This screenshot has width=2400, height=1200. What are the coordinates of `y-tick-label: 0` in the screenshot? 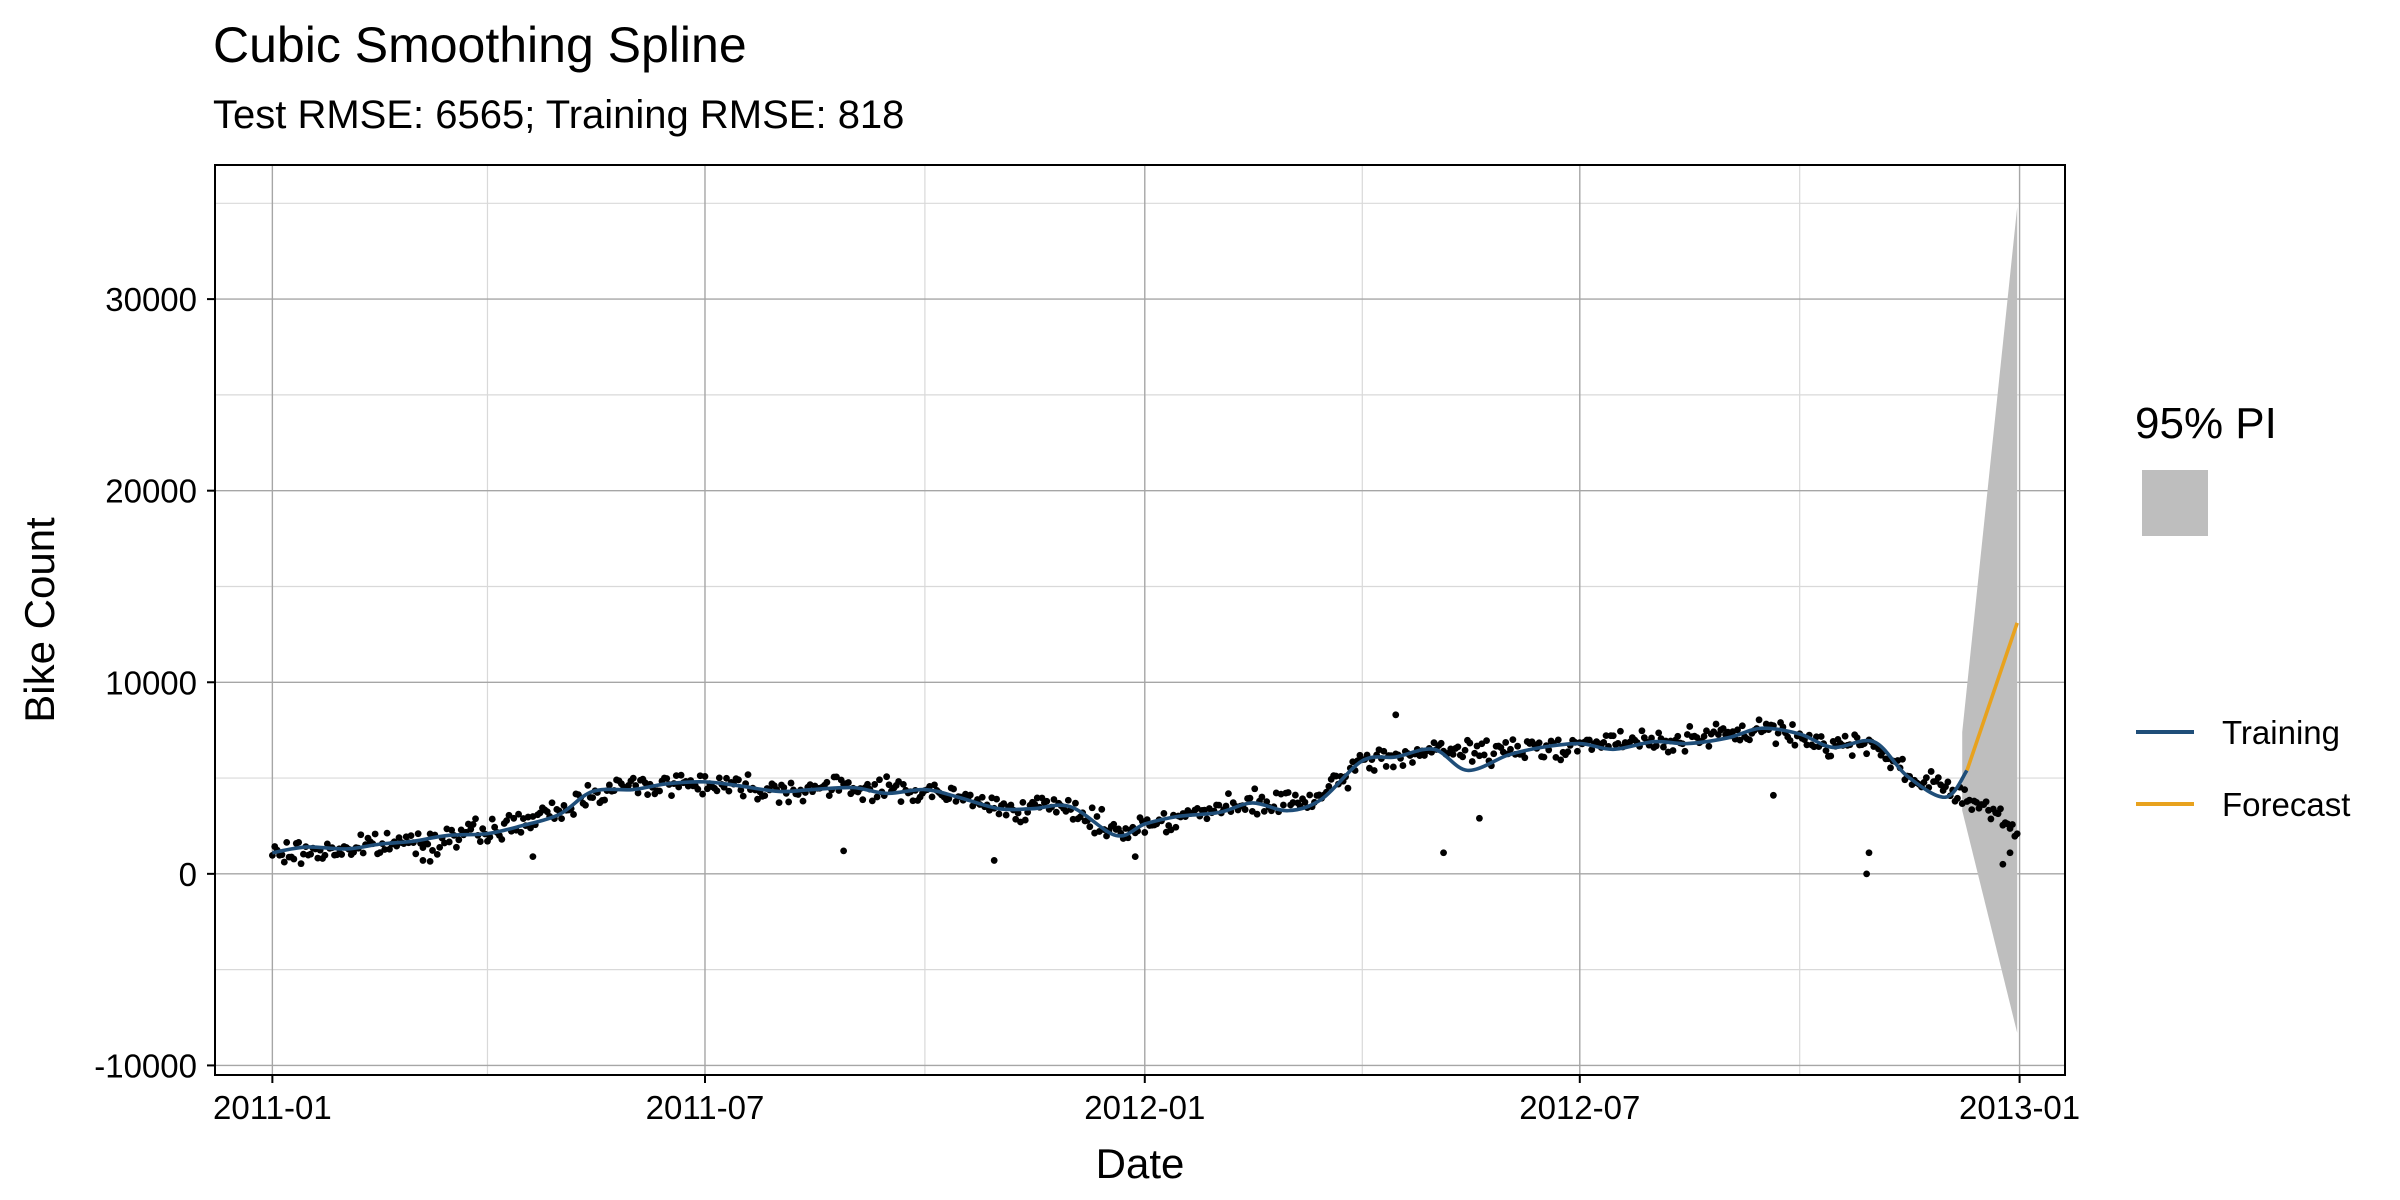 It's located at (188, 874).